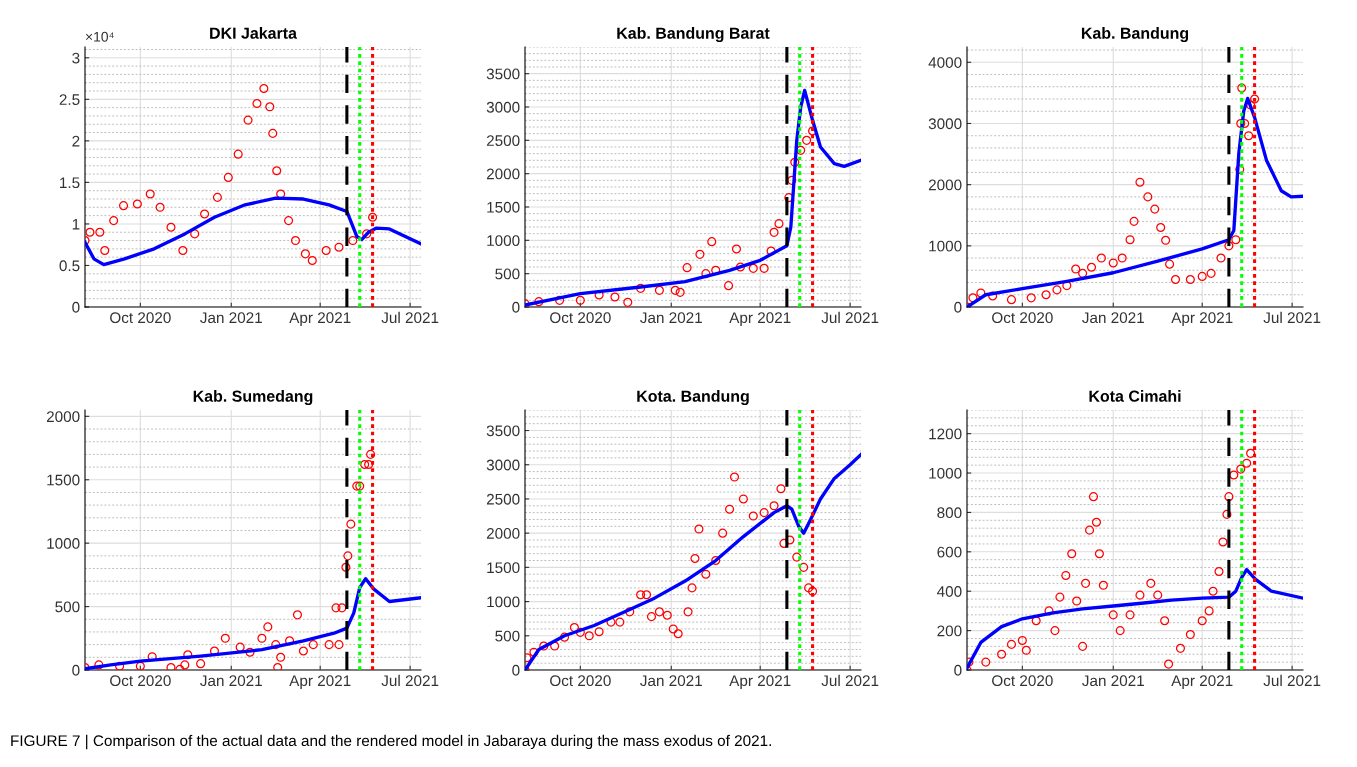  Describe the element at coordinates (70, 183) in the screenshot. I see `y-tick-label: 1.5` at that location.